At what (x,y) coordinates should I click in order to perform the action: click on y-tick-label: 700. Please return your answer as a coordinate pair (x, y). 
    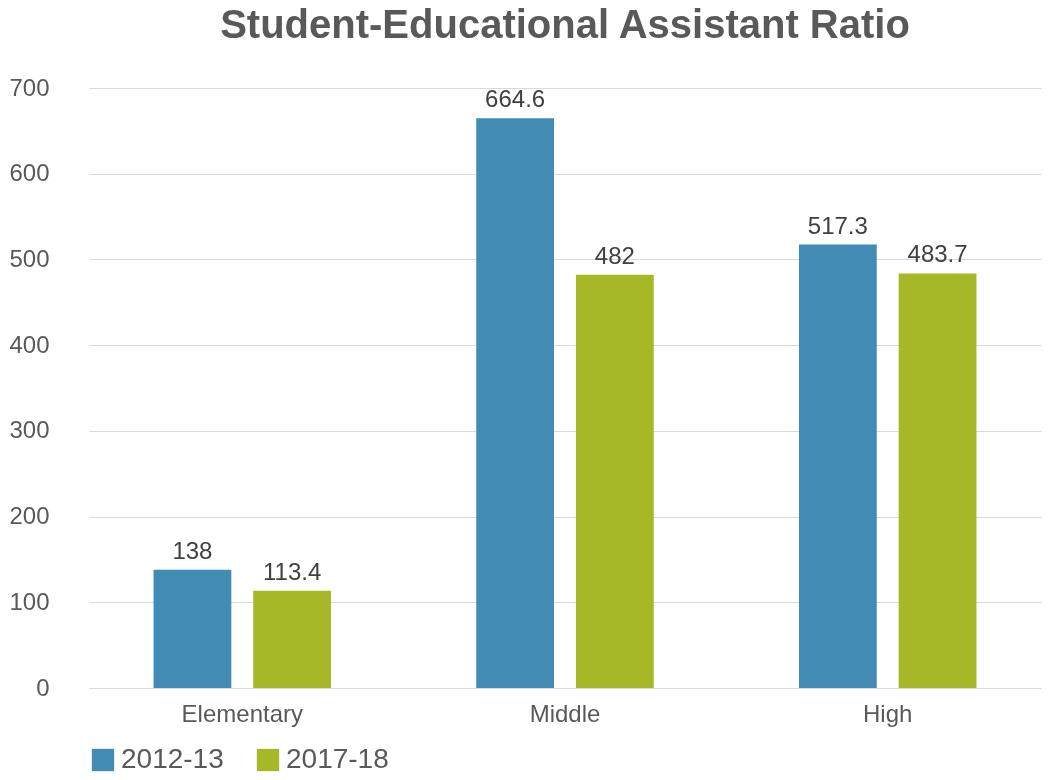
    Looking at the image, I should click on (29, 87).